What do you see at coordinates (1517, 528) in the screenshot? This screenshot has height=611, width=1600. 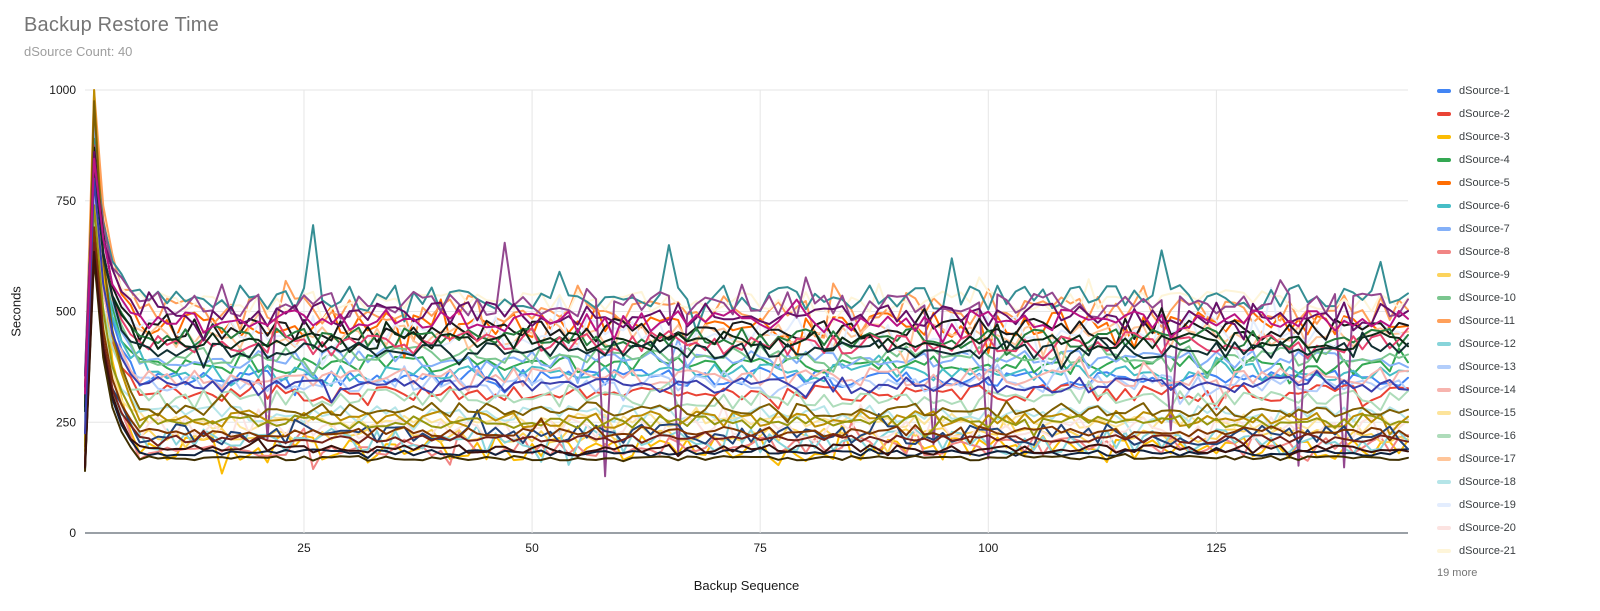 I see `legend-item-dSource-20: dSource-20` at bounding box center [1517, 528].